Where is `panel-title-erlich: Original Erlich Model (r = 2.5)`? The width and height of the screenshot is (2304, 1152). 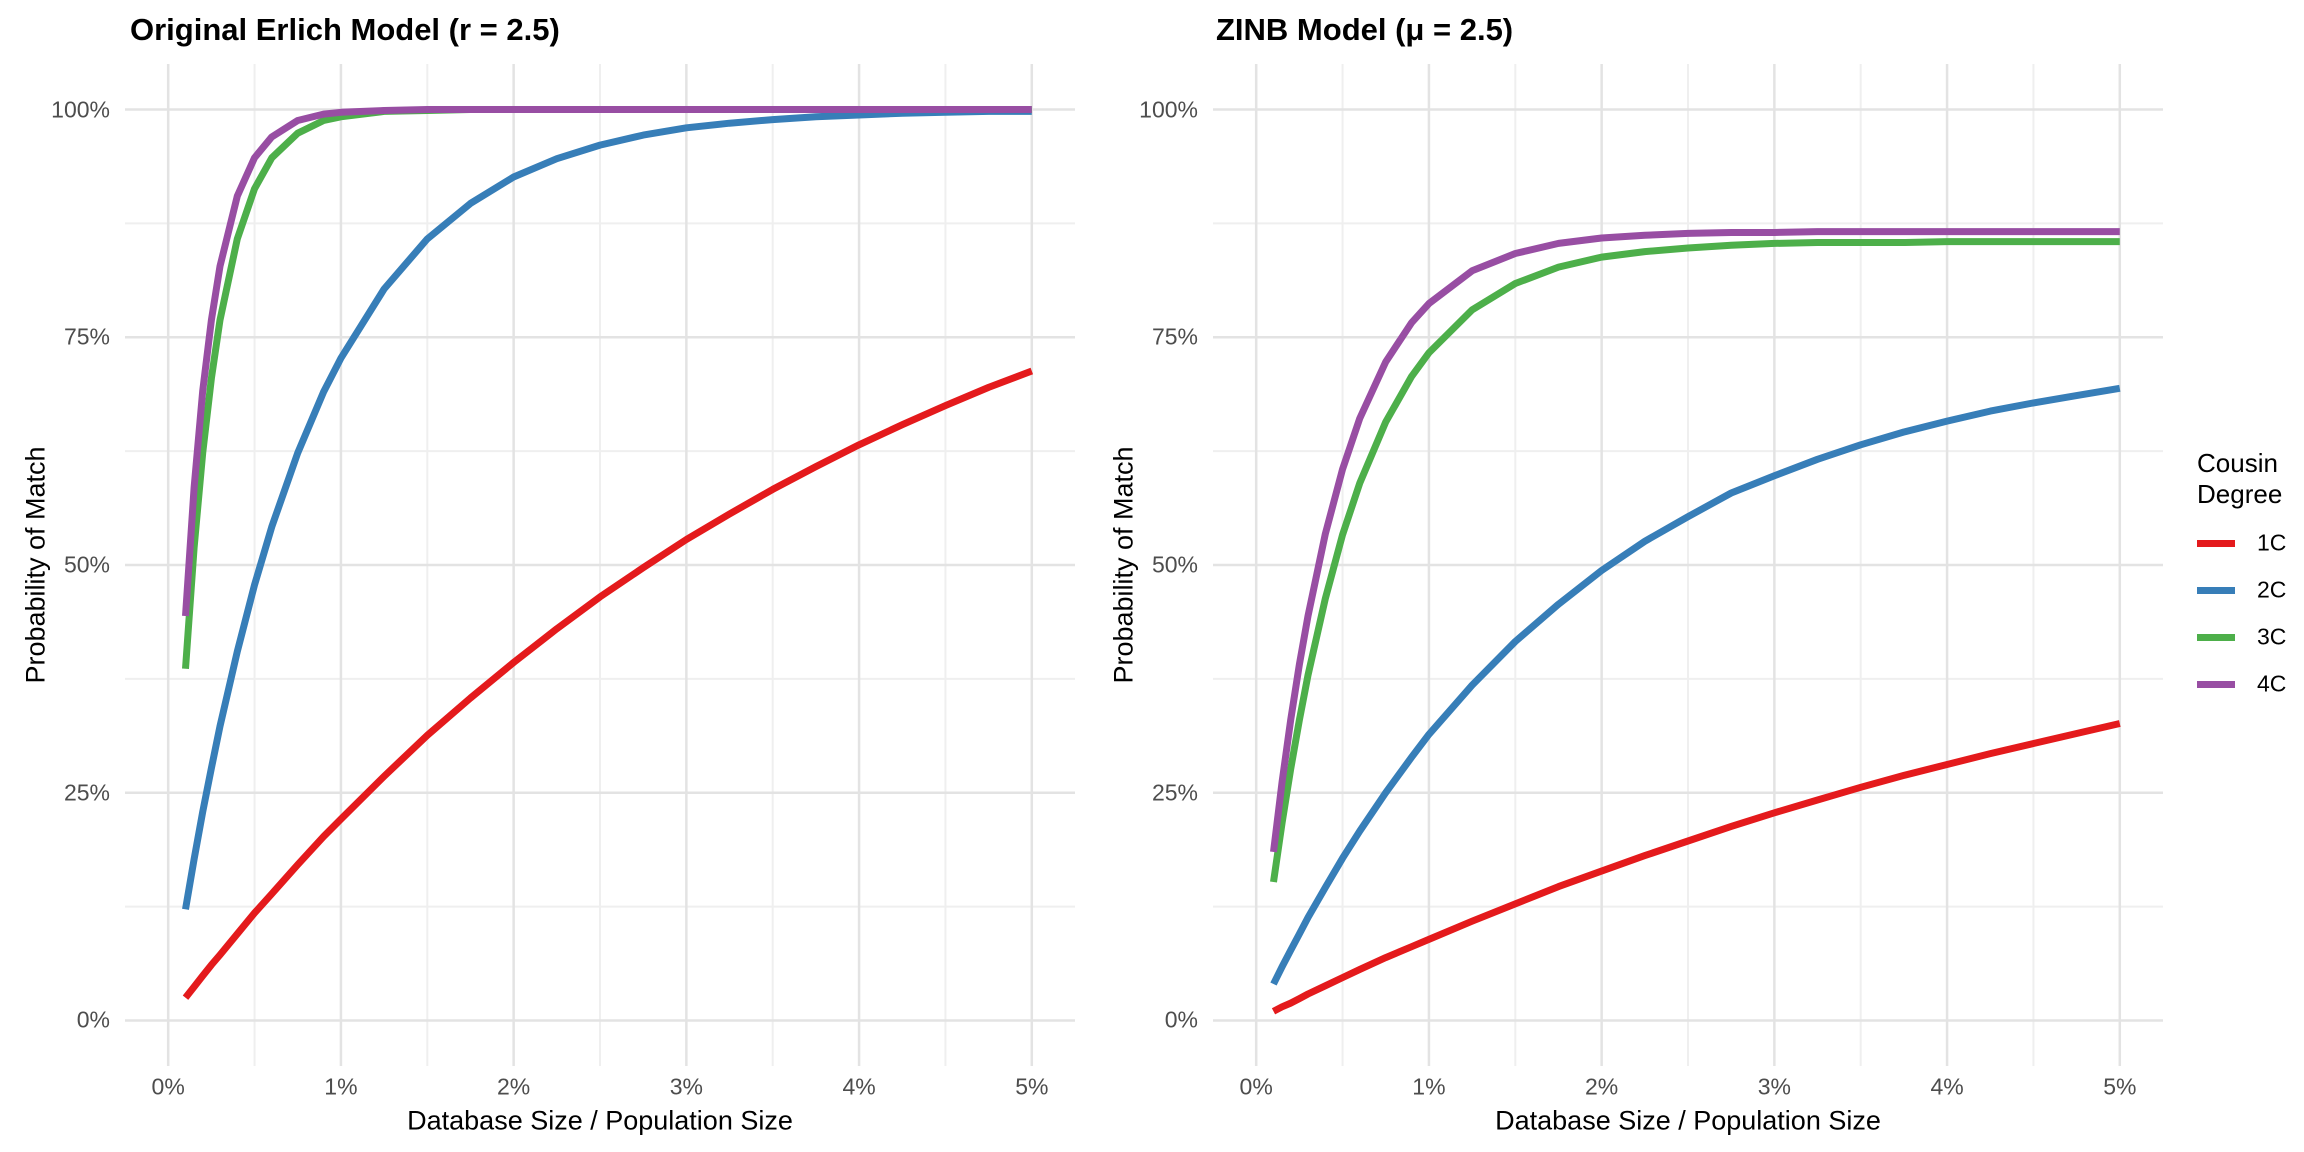
panel-title-erlich: Original Erlich Model (r = 2.5) is located at coordinates (345, 29).